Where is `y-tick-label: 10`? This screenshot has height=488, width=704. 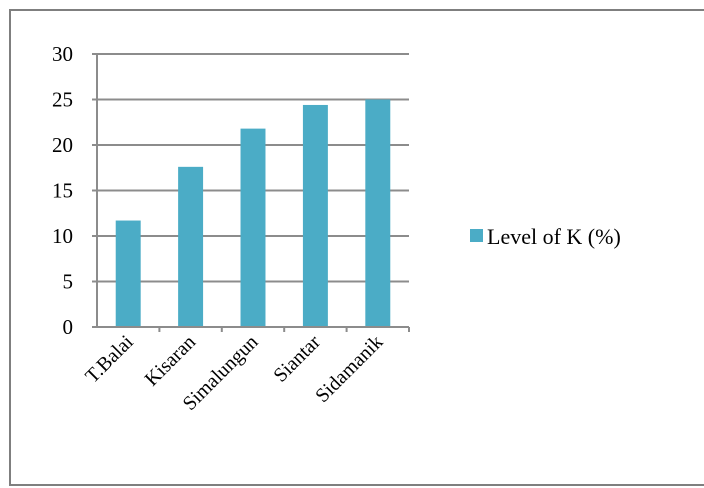 y-tick-label: 10 is located at coordinates (62, 236).